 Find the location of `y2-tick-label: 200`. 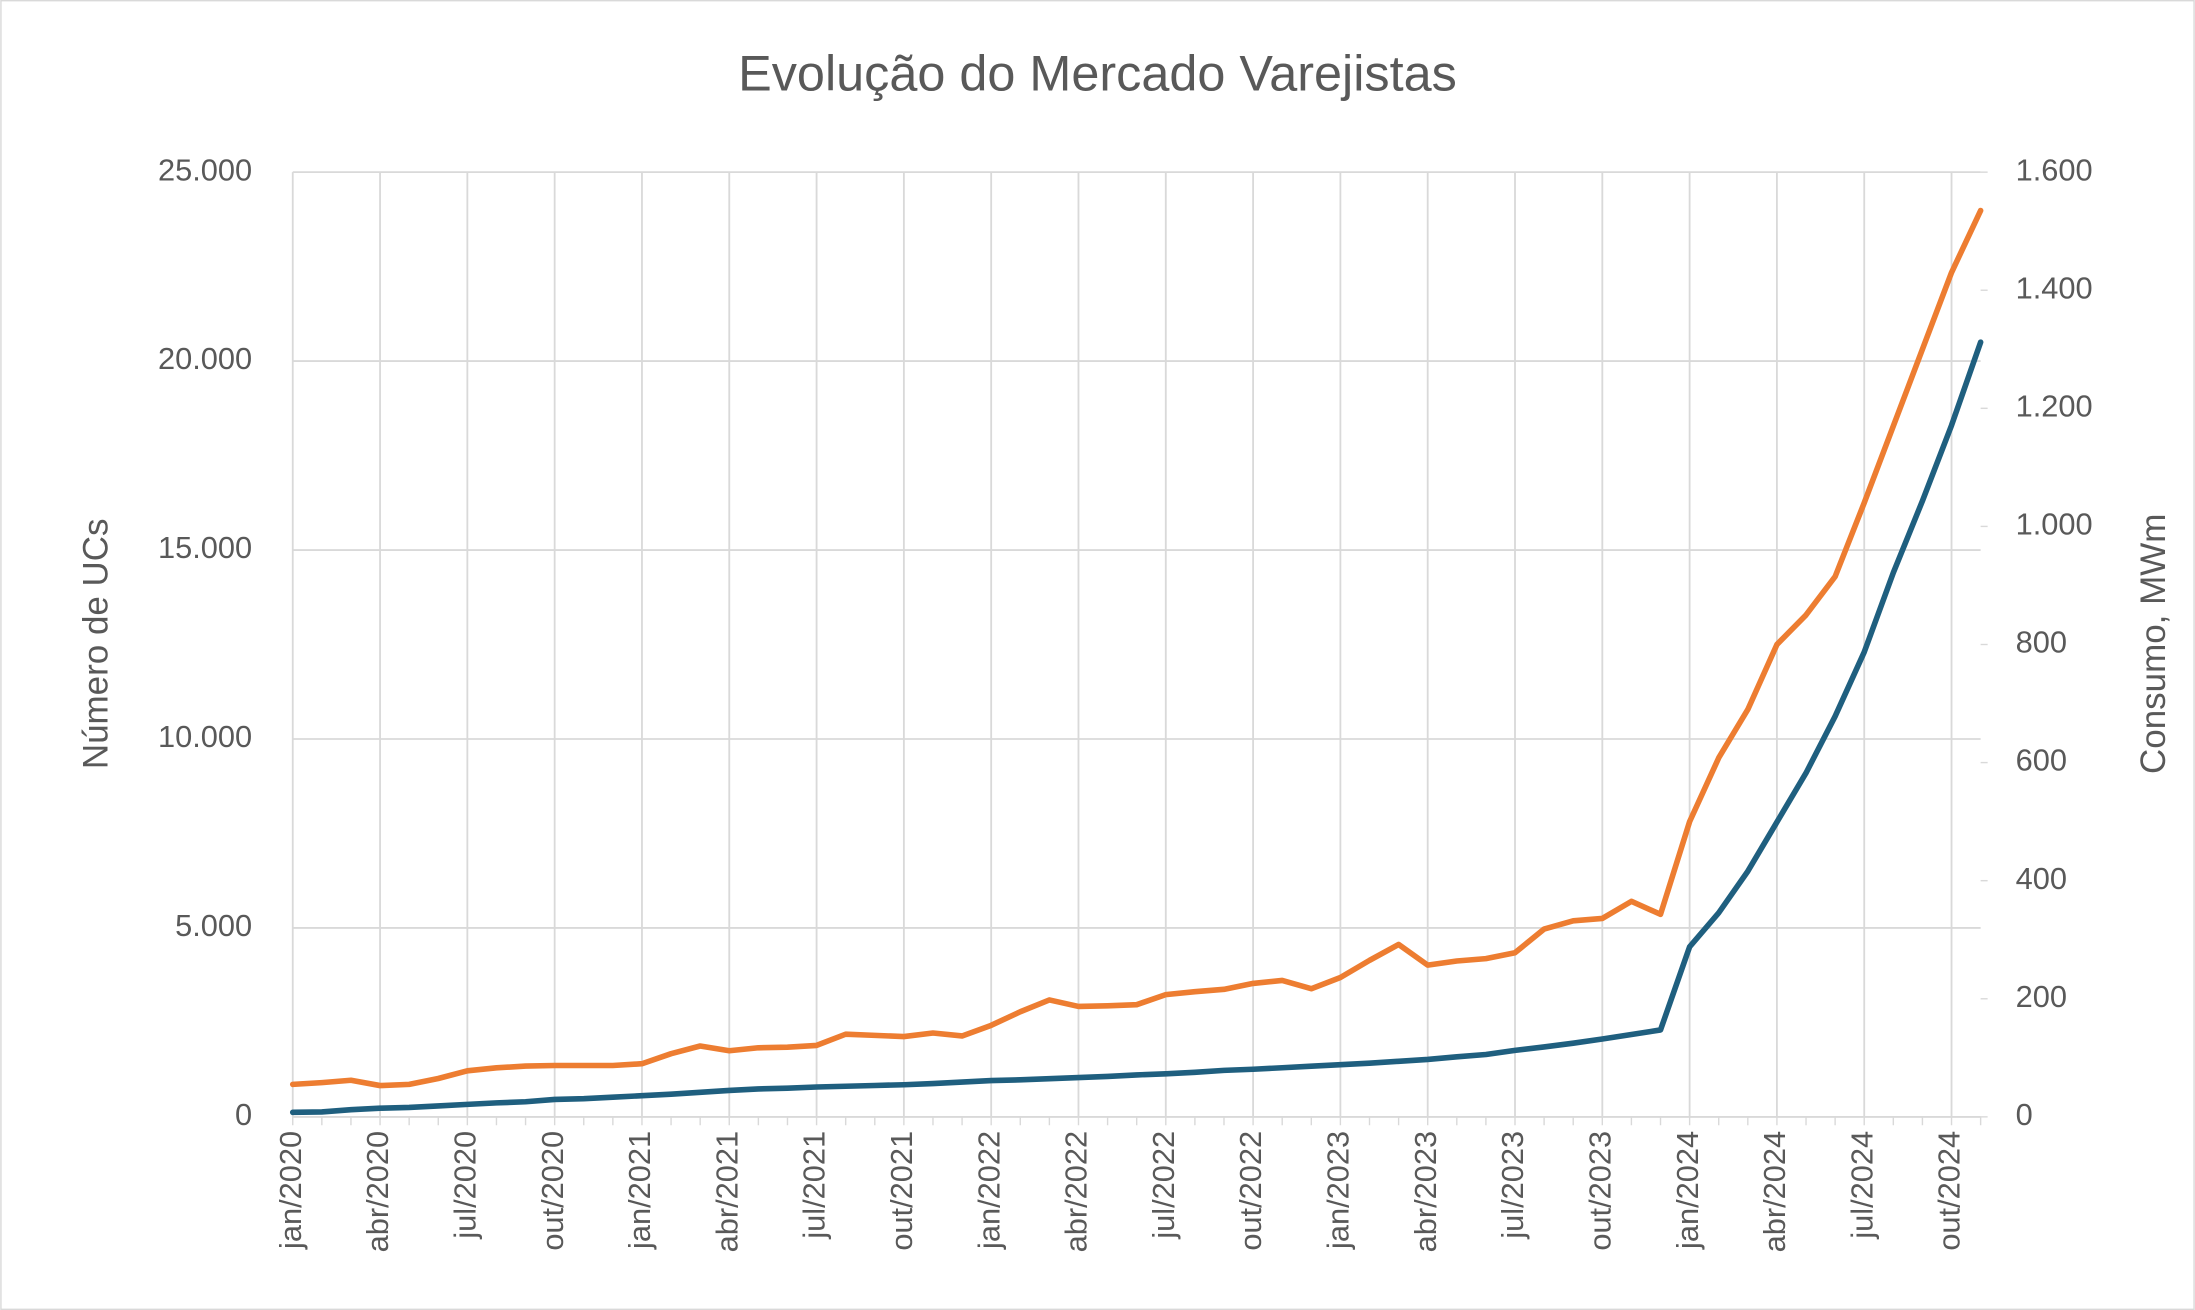

y2-tick-label: 200 is located at coordinates (2041, 996).